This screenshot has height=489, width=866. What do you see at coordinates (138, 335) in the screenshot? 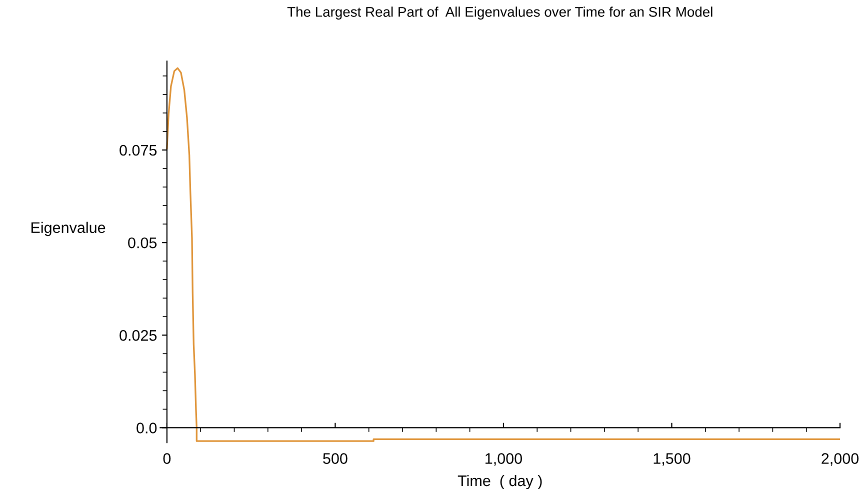
I see `y-tick-label: 0.025` at bounding box center [138, 335].